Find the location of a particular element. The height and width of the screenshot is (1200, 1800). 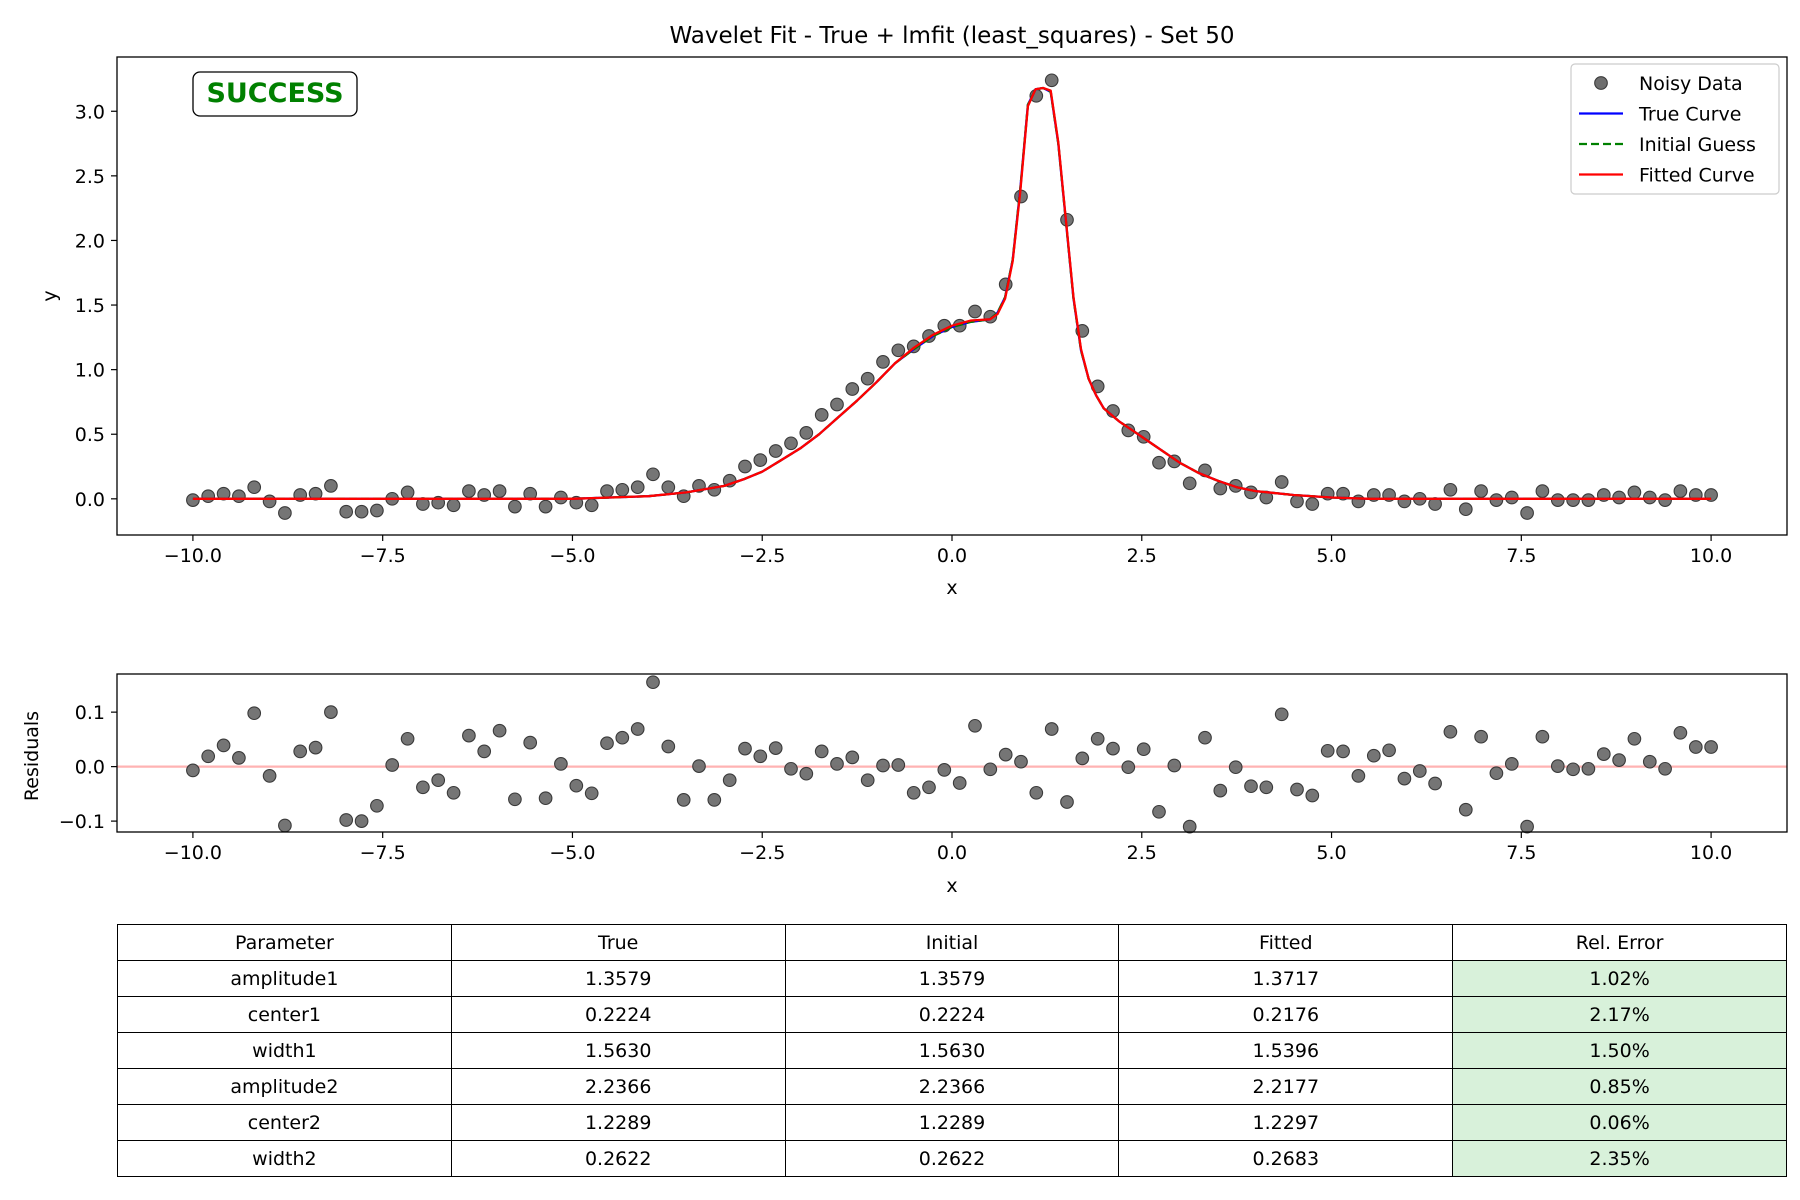

table-cell-parameter: center1 is located at coordinates (284, 1014).